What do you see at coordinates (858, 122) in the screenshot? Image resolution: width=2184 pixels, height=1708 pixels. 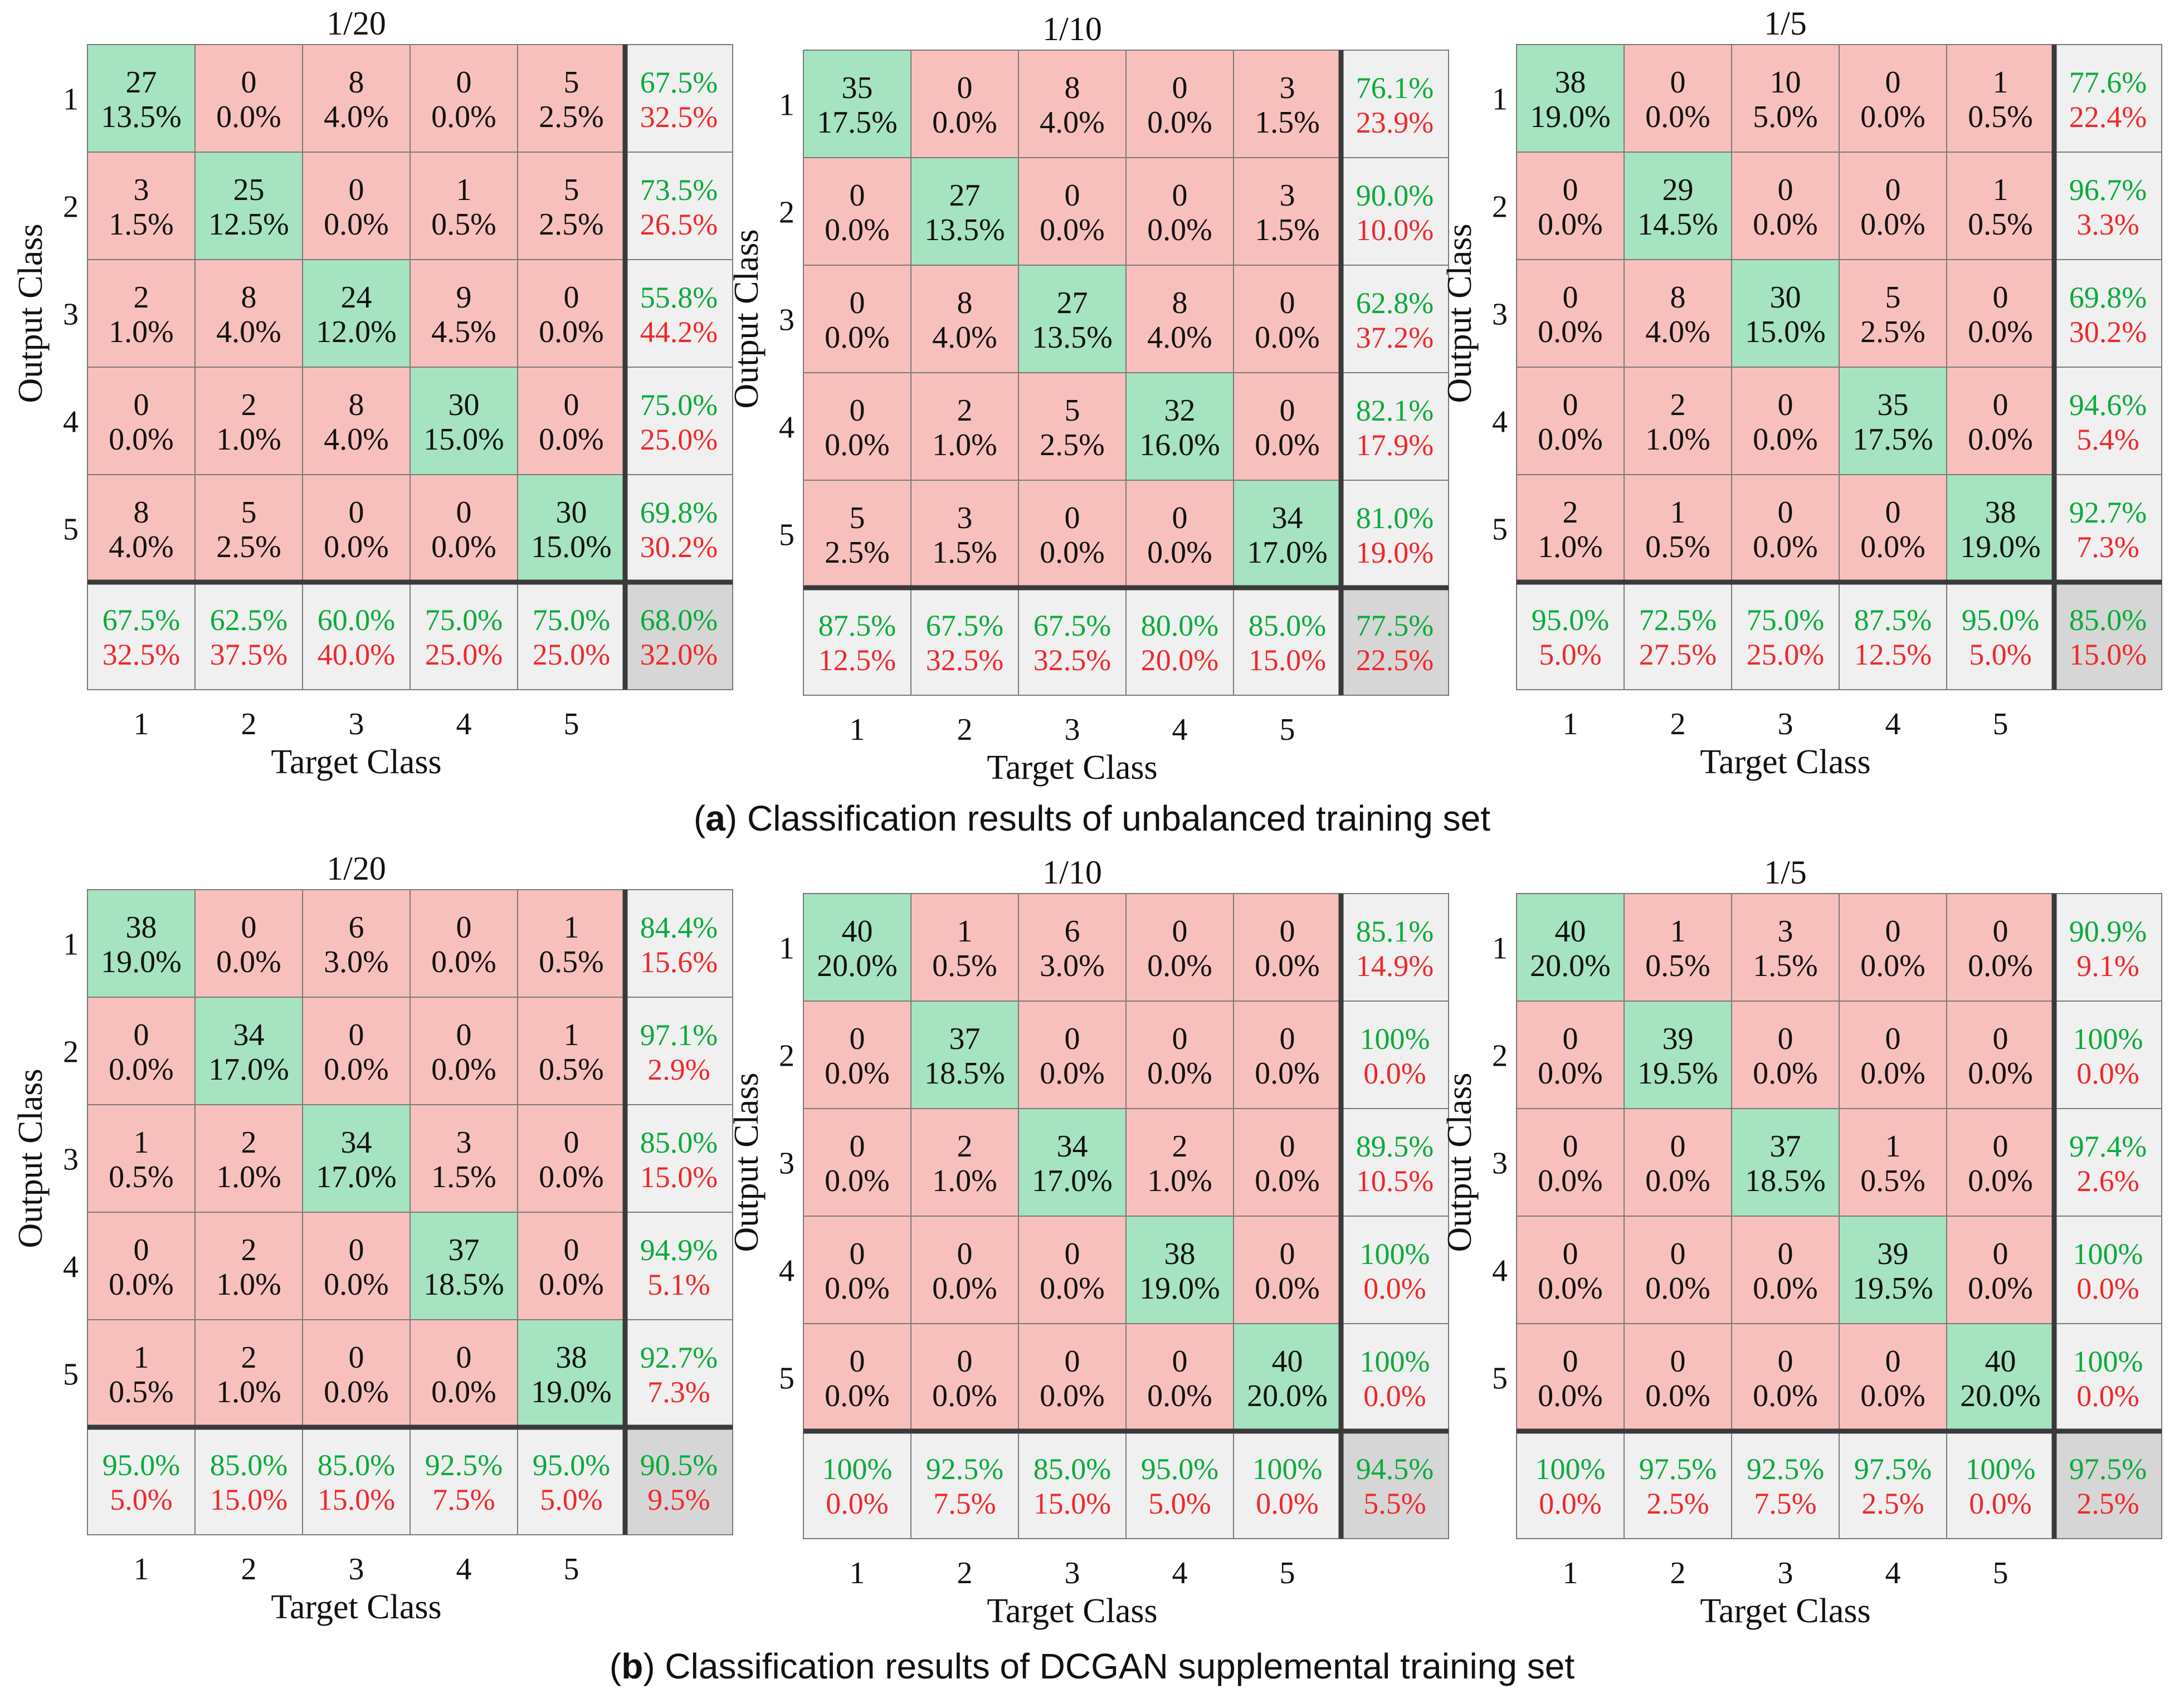 I see `cell-percent: 17.5%` at bounding box center [858, 122].